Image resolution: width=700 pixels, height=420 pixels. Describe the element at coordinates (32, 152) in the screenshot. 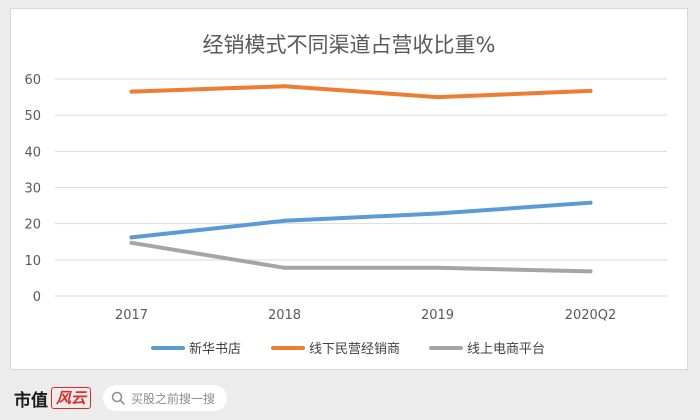

I see `y-tick-label: 40` at that location.